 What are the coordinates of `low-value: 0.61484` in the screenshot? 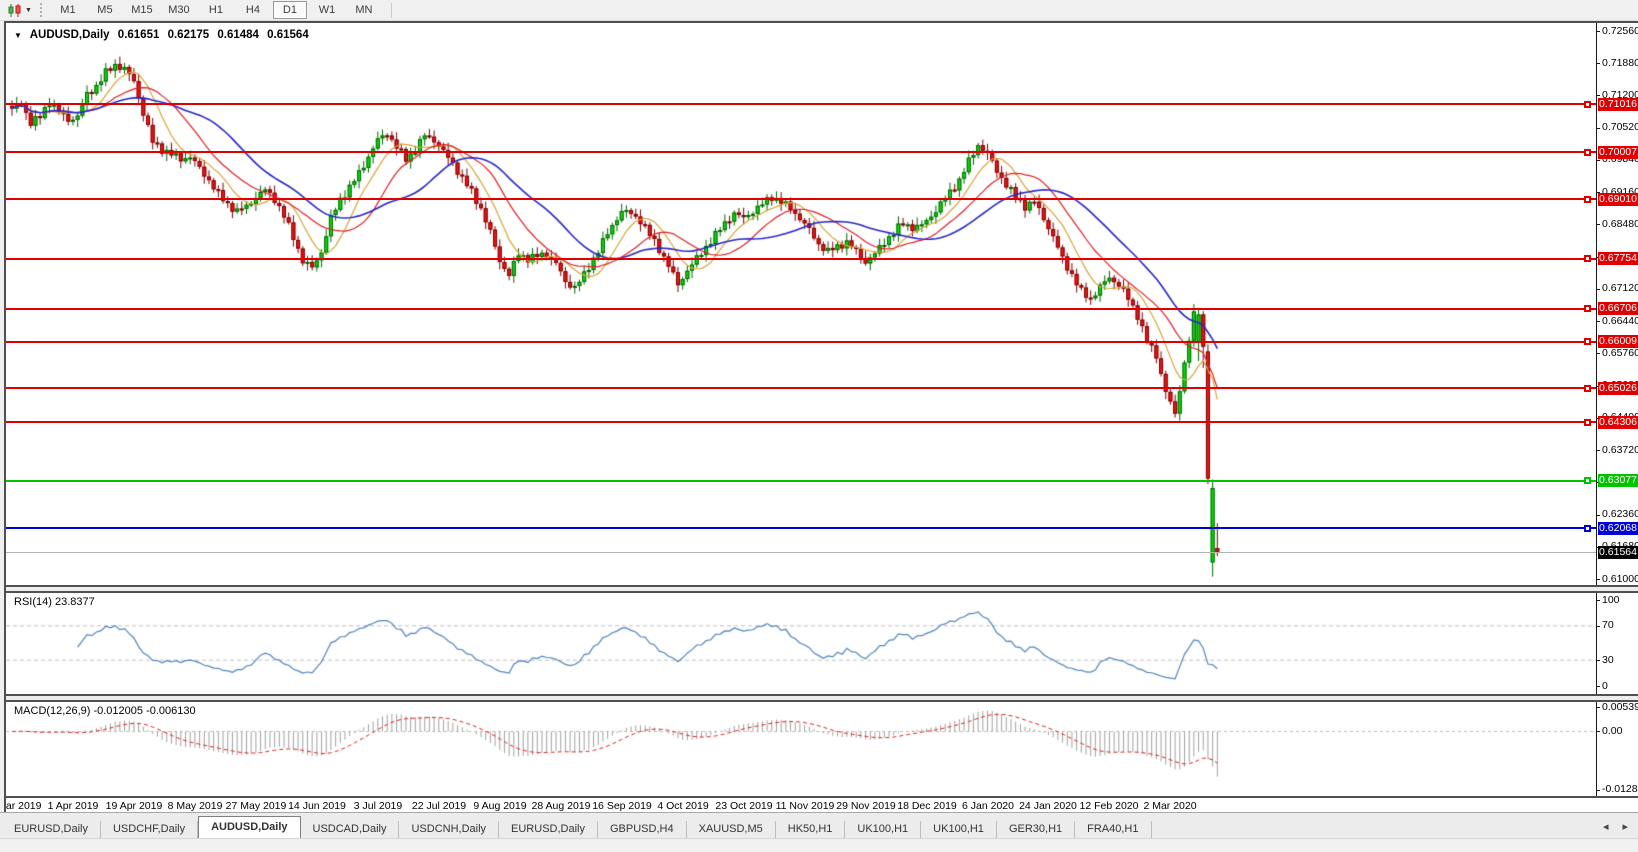 It's located at (238, 35).